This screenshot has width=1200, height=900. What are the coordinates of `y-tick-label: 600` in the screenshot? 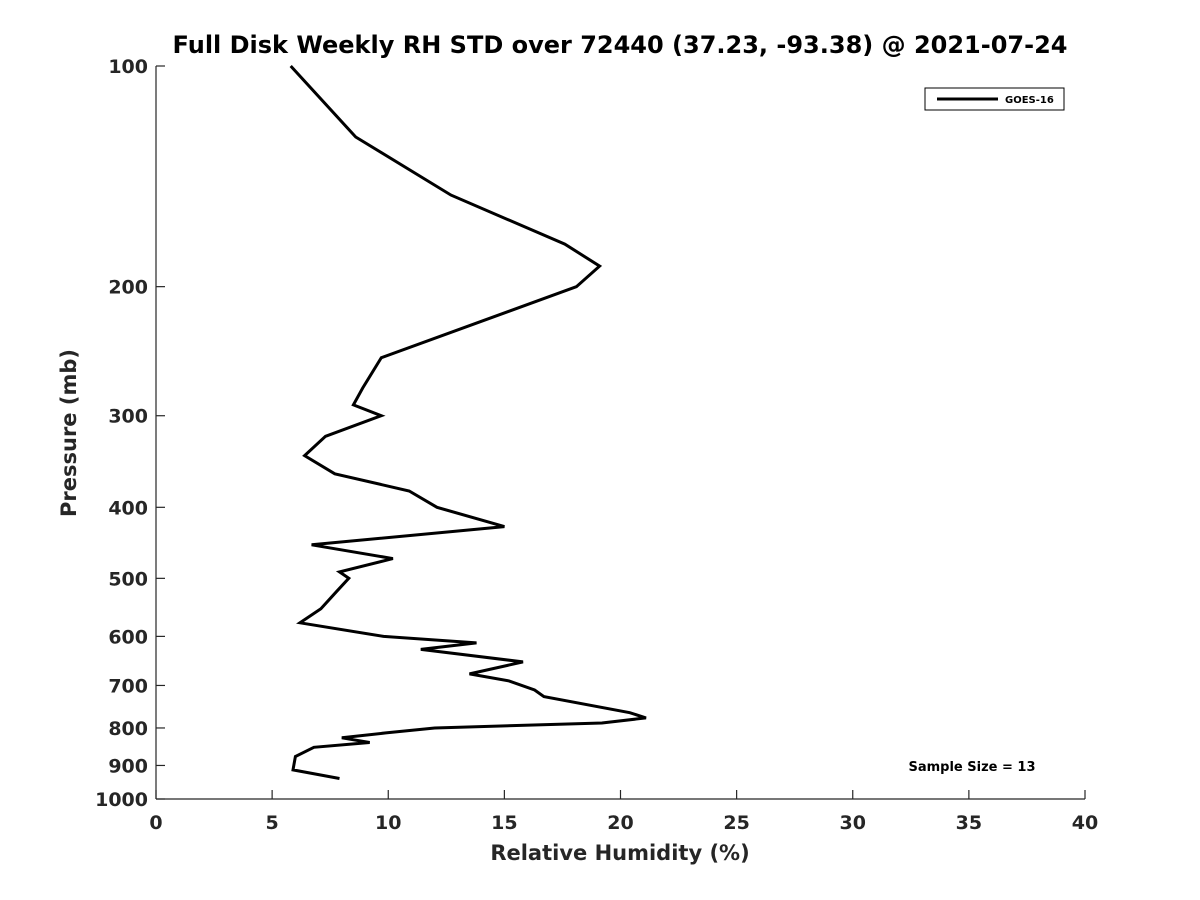 It's located at (128, 637).